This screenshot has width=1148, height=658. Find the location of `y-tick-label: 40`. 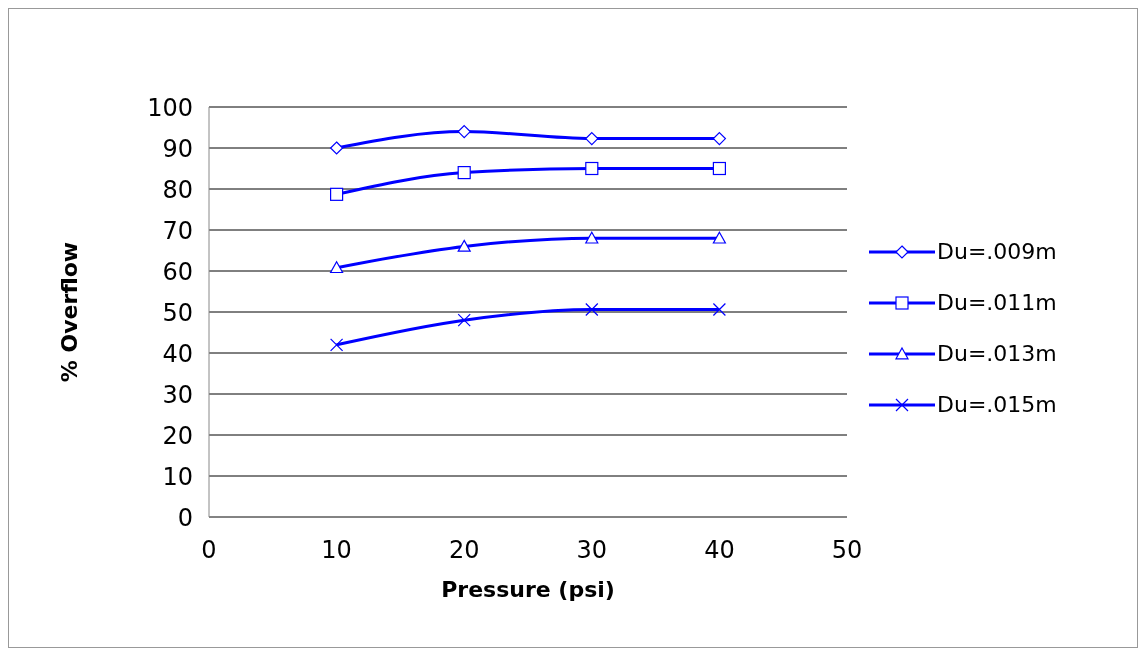

y-tick-label: 40 is located at coordinates (177, 353).